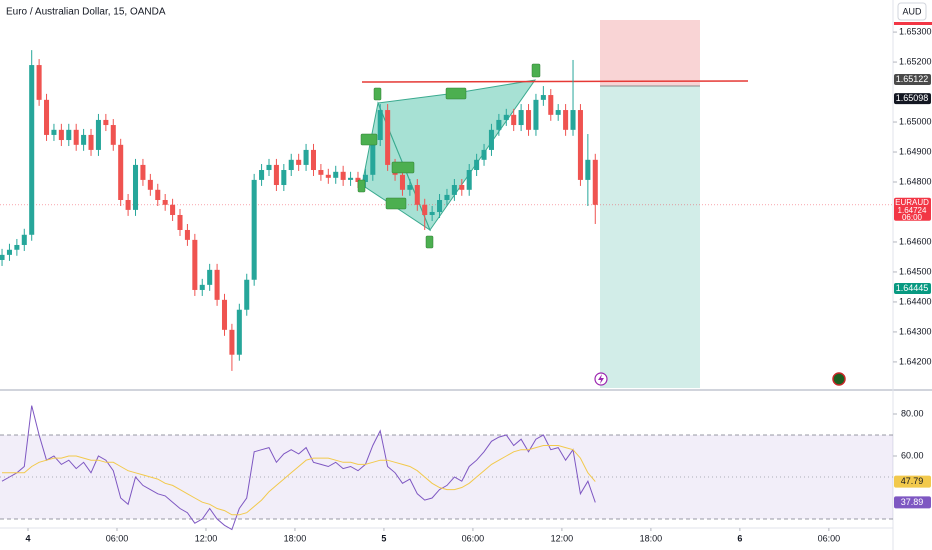 The width and height of the screenshot is (932, 550). What do you see at coordinates (915, 301) in the screenshot?
I see `y-tick-label: 1.64400` at bounding box center [915, 301].